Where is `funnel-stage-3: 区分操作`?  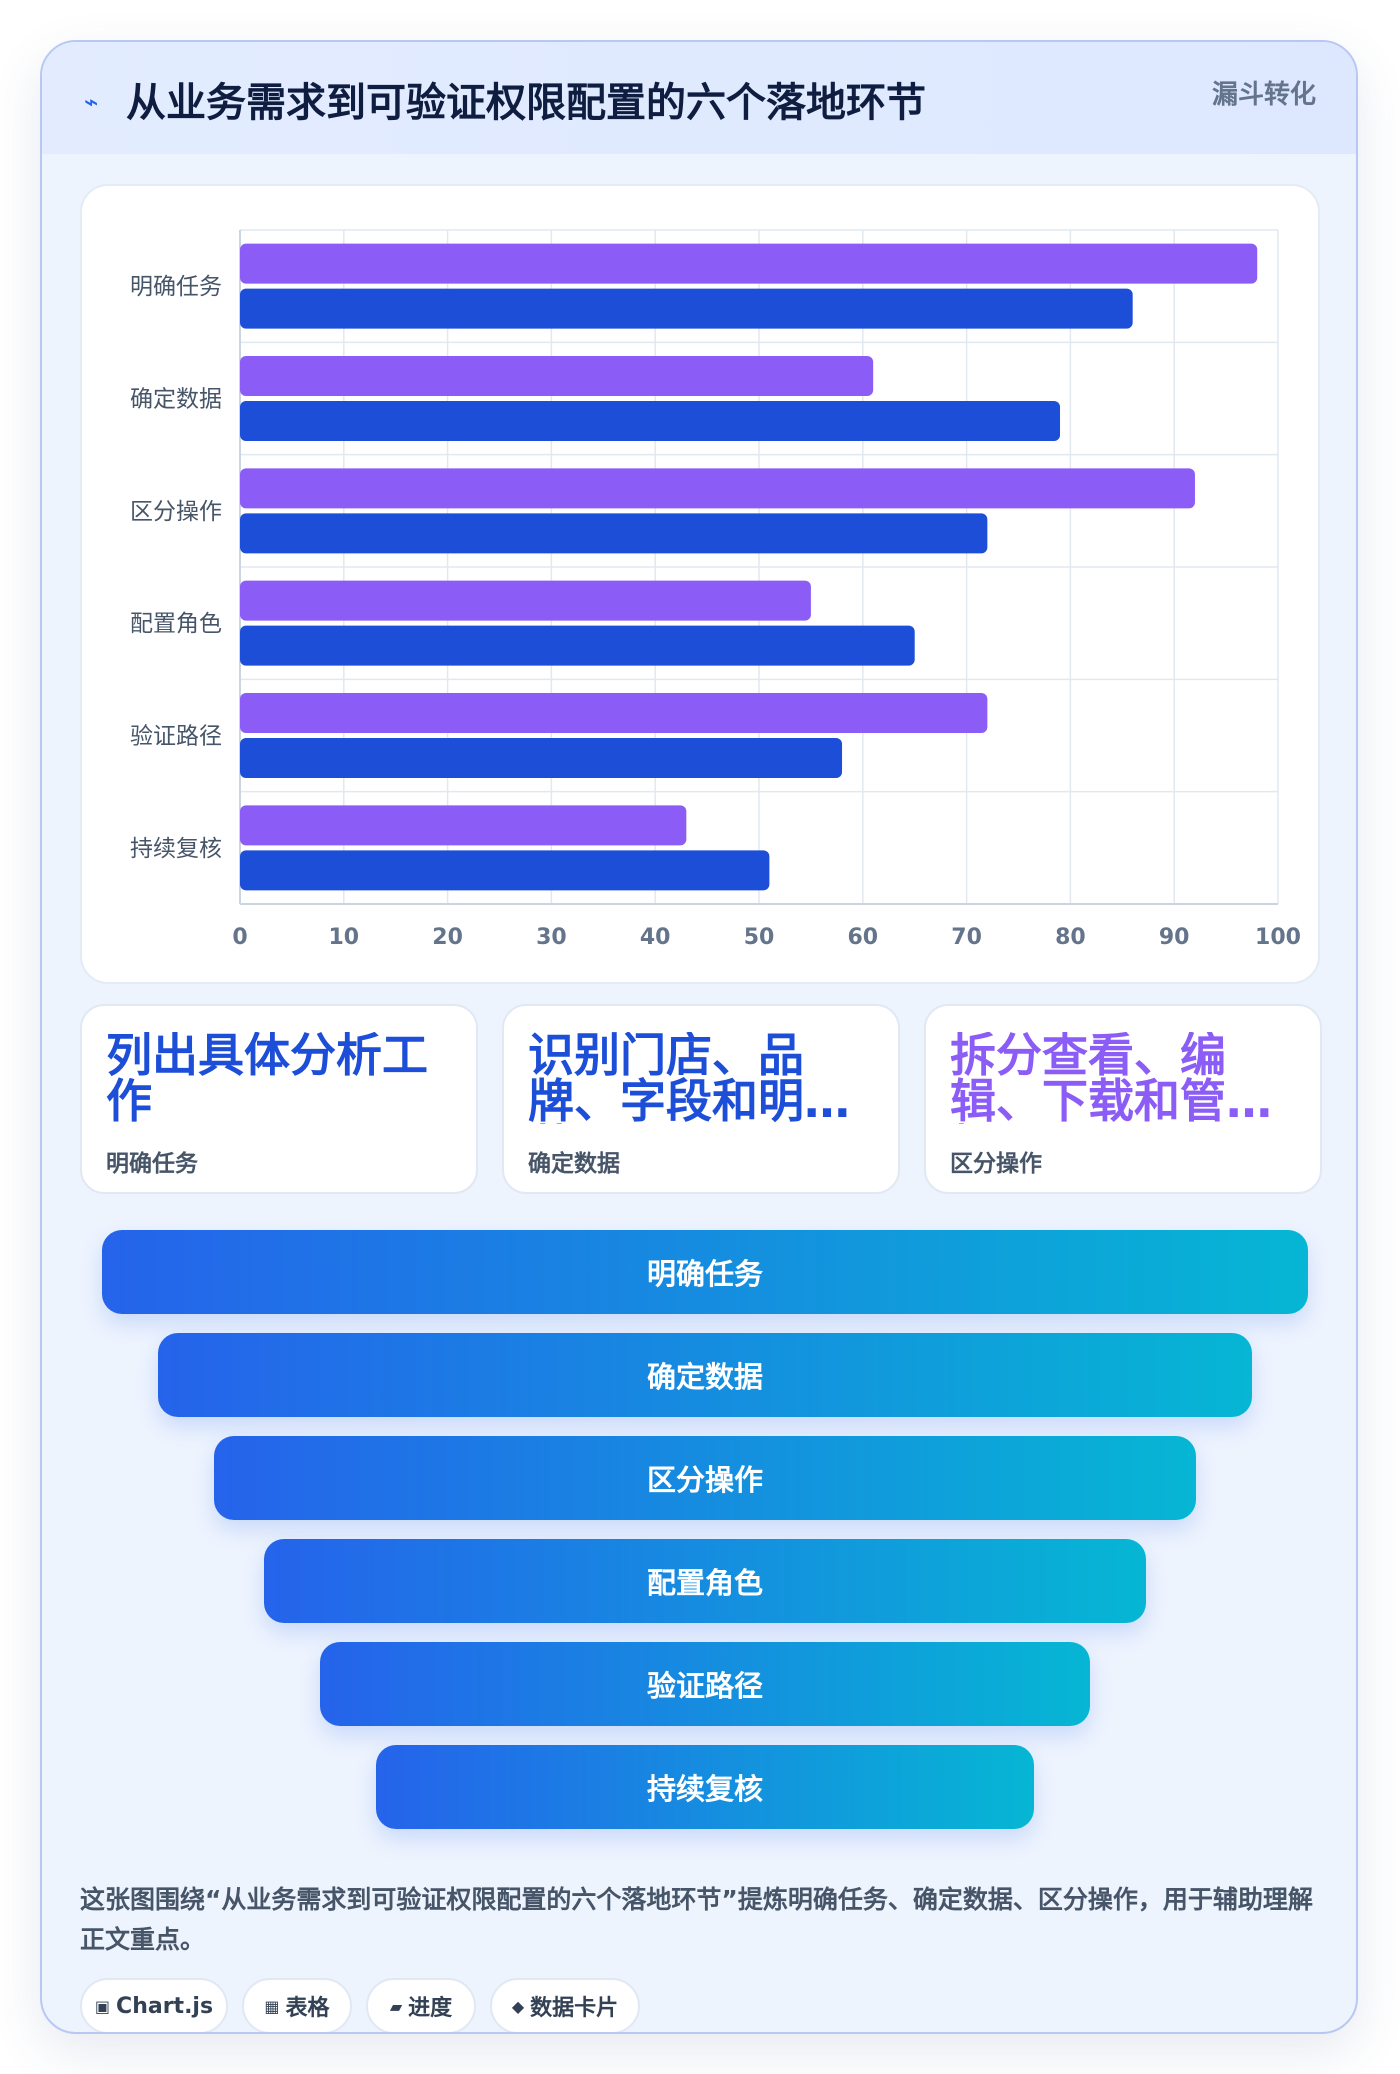 funnel-stage-3: 区分操作 is located at coordinates (705, 1478).